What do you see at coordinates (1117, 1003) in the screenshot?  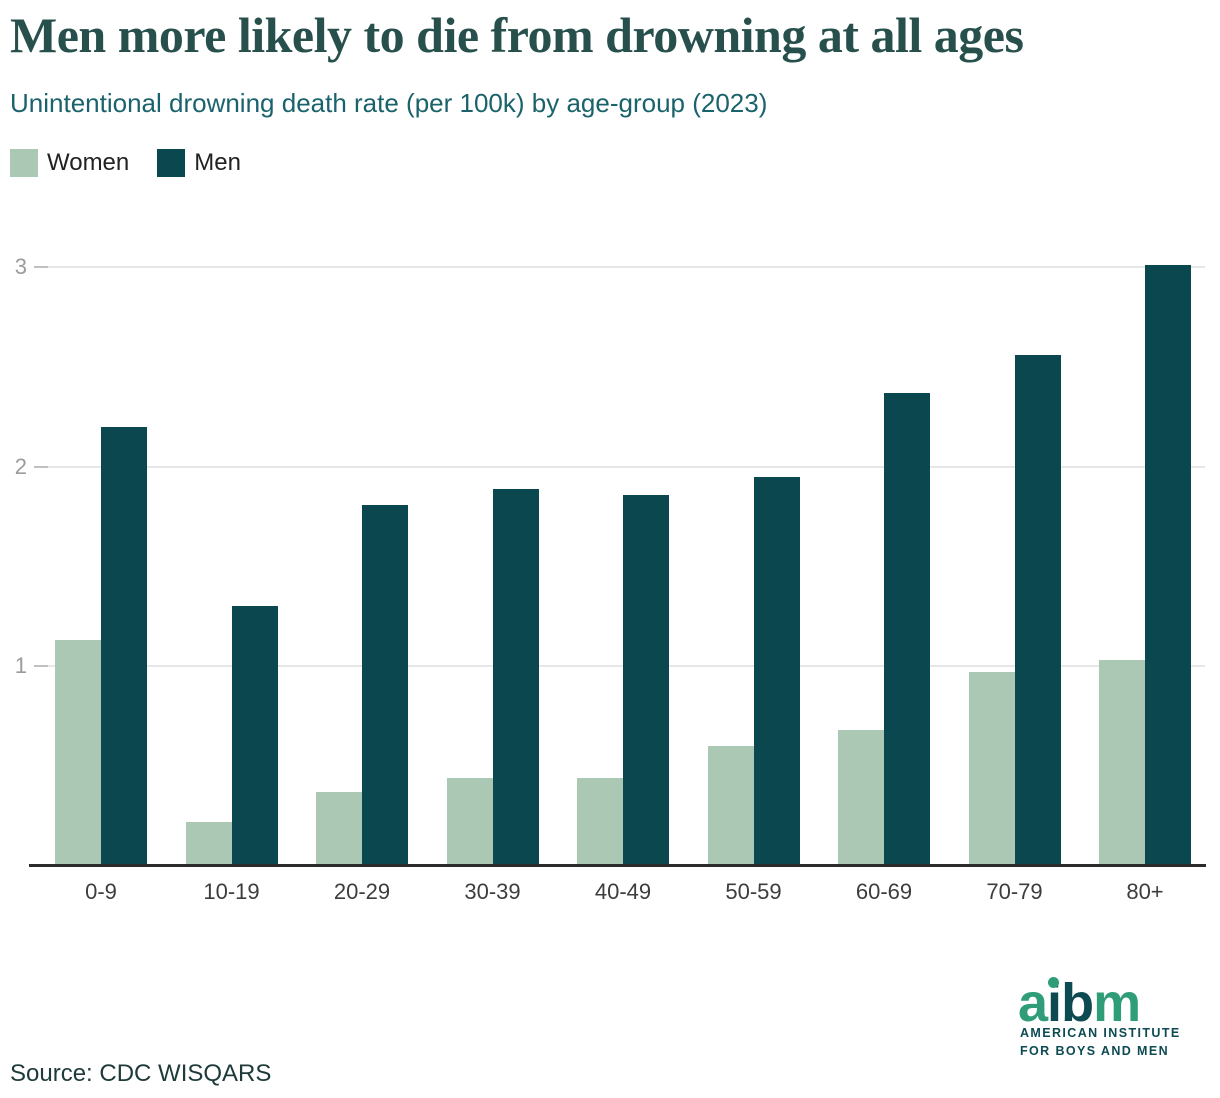 I see `logo-letter-m: m` at bounding box center [1117, 1003].